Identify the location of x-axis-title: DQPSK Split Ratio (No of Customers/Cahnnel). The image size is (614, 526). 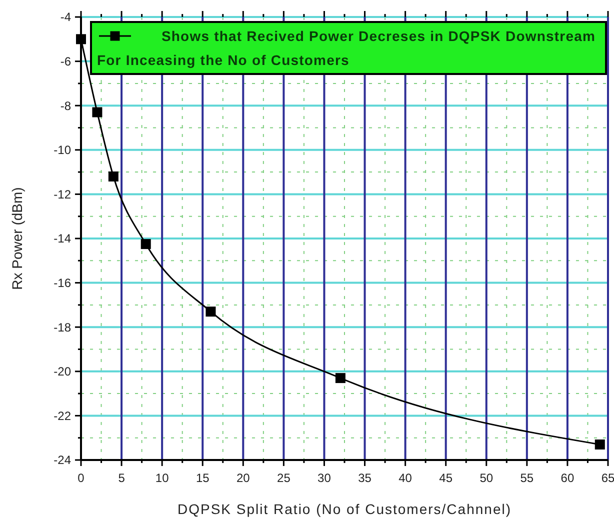
(345, 509).